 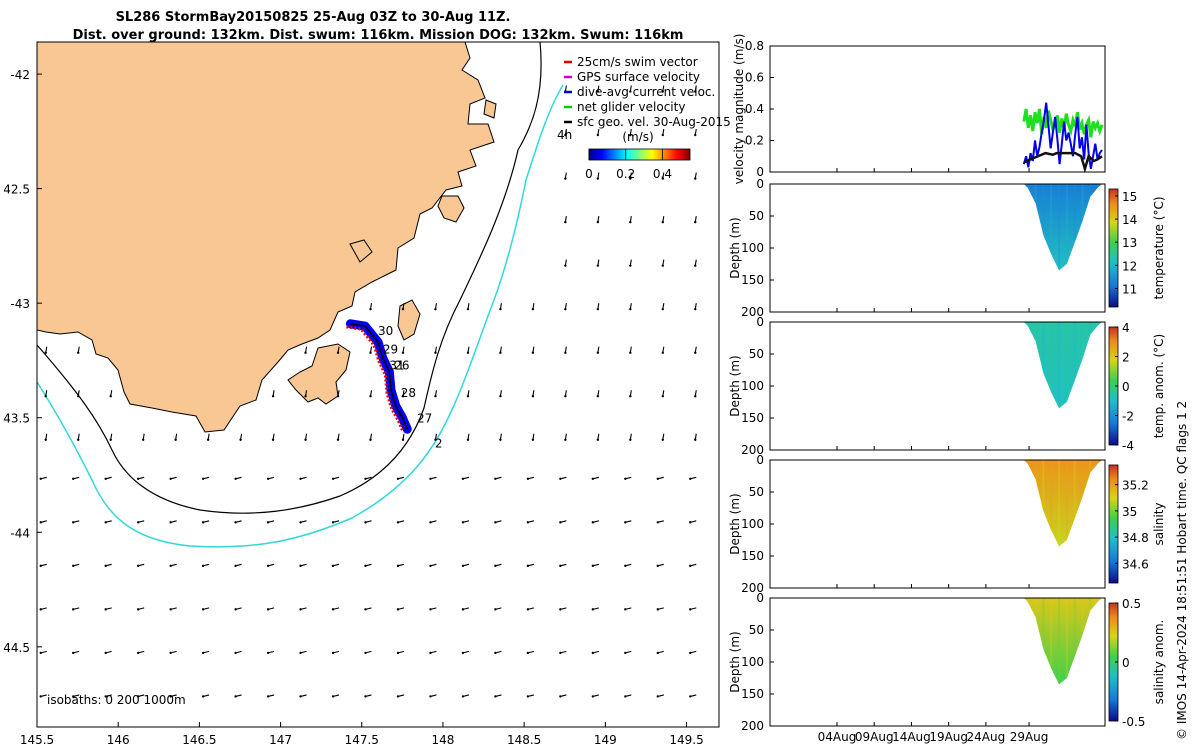 What do you see at coordinates (986, 737) in the screenshot?
I see `time-tick-label: 24Aug` at bounding box center [986, 737].